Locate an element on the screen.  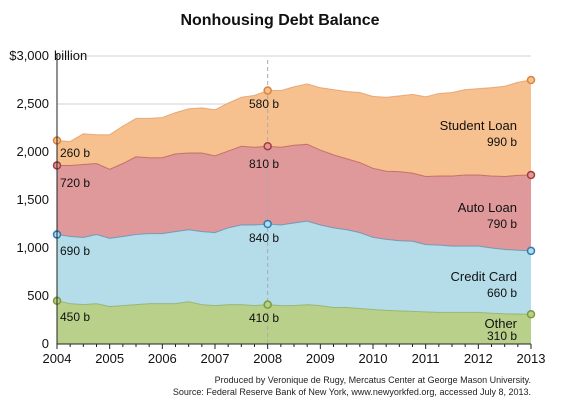
chart-title: Nonhousing Debt Balance is located at coordinates (279, 20).